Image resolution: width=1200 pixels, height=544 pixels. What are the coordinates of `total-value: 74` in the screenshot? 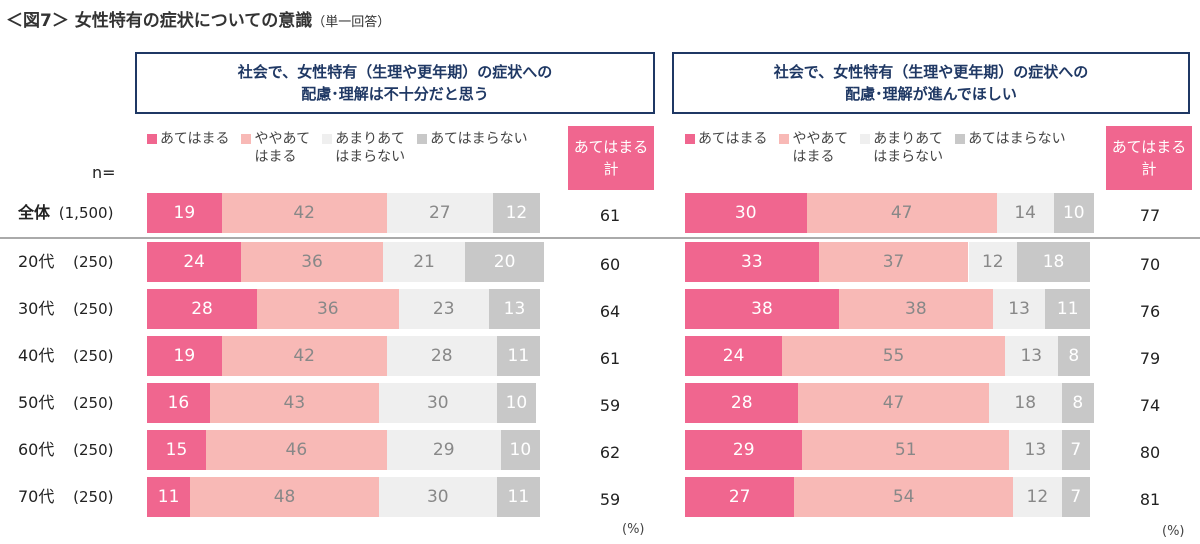 It's located at (1150, 405).